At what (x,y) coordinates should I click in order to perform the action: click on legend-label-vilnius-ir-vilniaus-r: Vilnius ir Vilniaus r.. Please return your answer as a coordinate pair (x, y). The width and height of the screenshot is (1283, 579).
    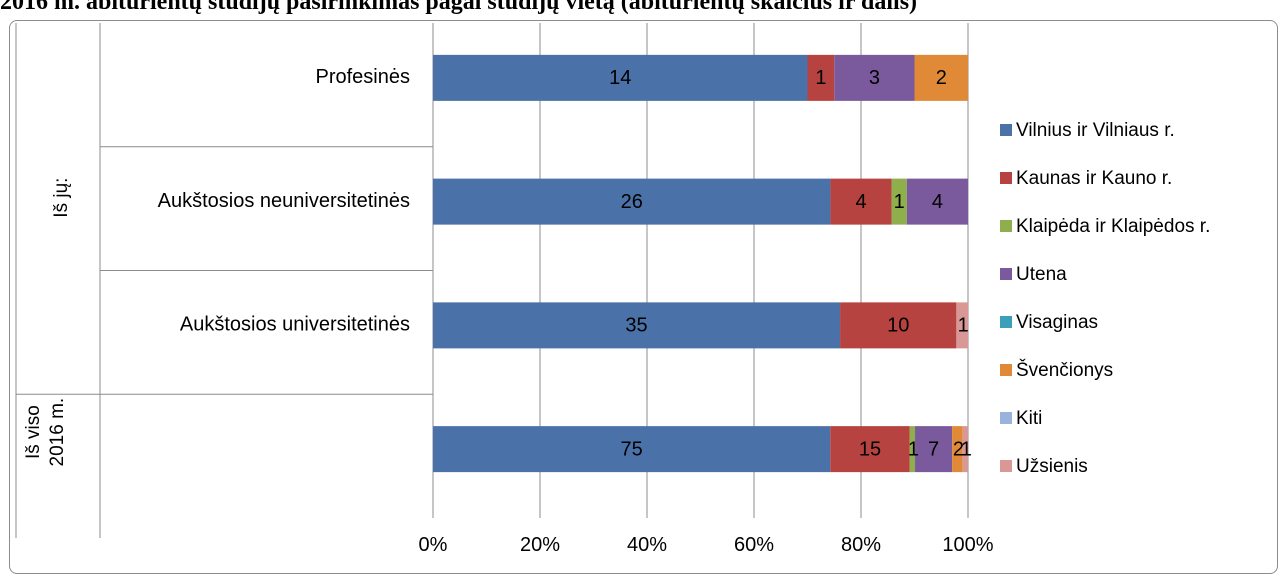
    Looking at the image, I should click on (1095, 130).